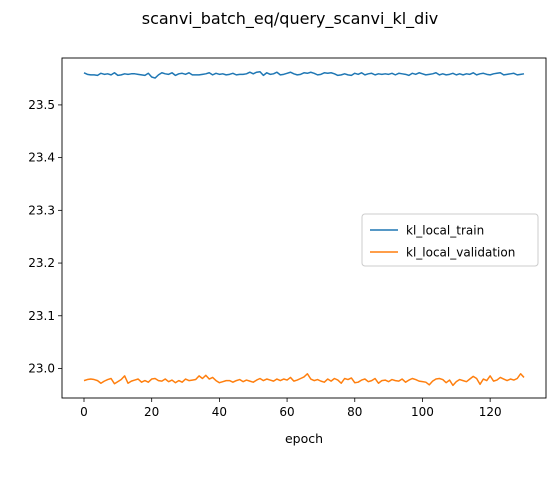 This screenshot has height=480, width=556. I want to click on x-tick-label: 0, so click(84, 412).